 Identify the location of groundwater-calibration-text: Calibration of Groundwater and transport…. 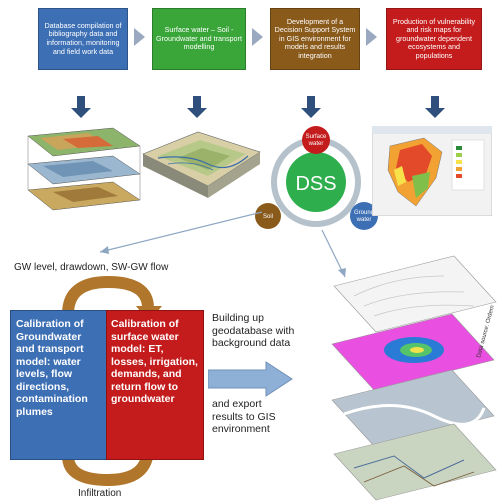
(52, 368).